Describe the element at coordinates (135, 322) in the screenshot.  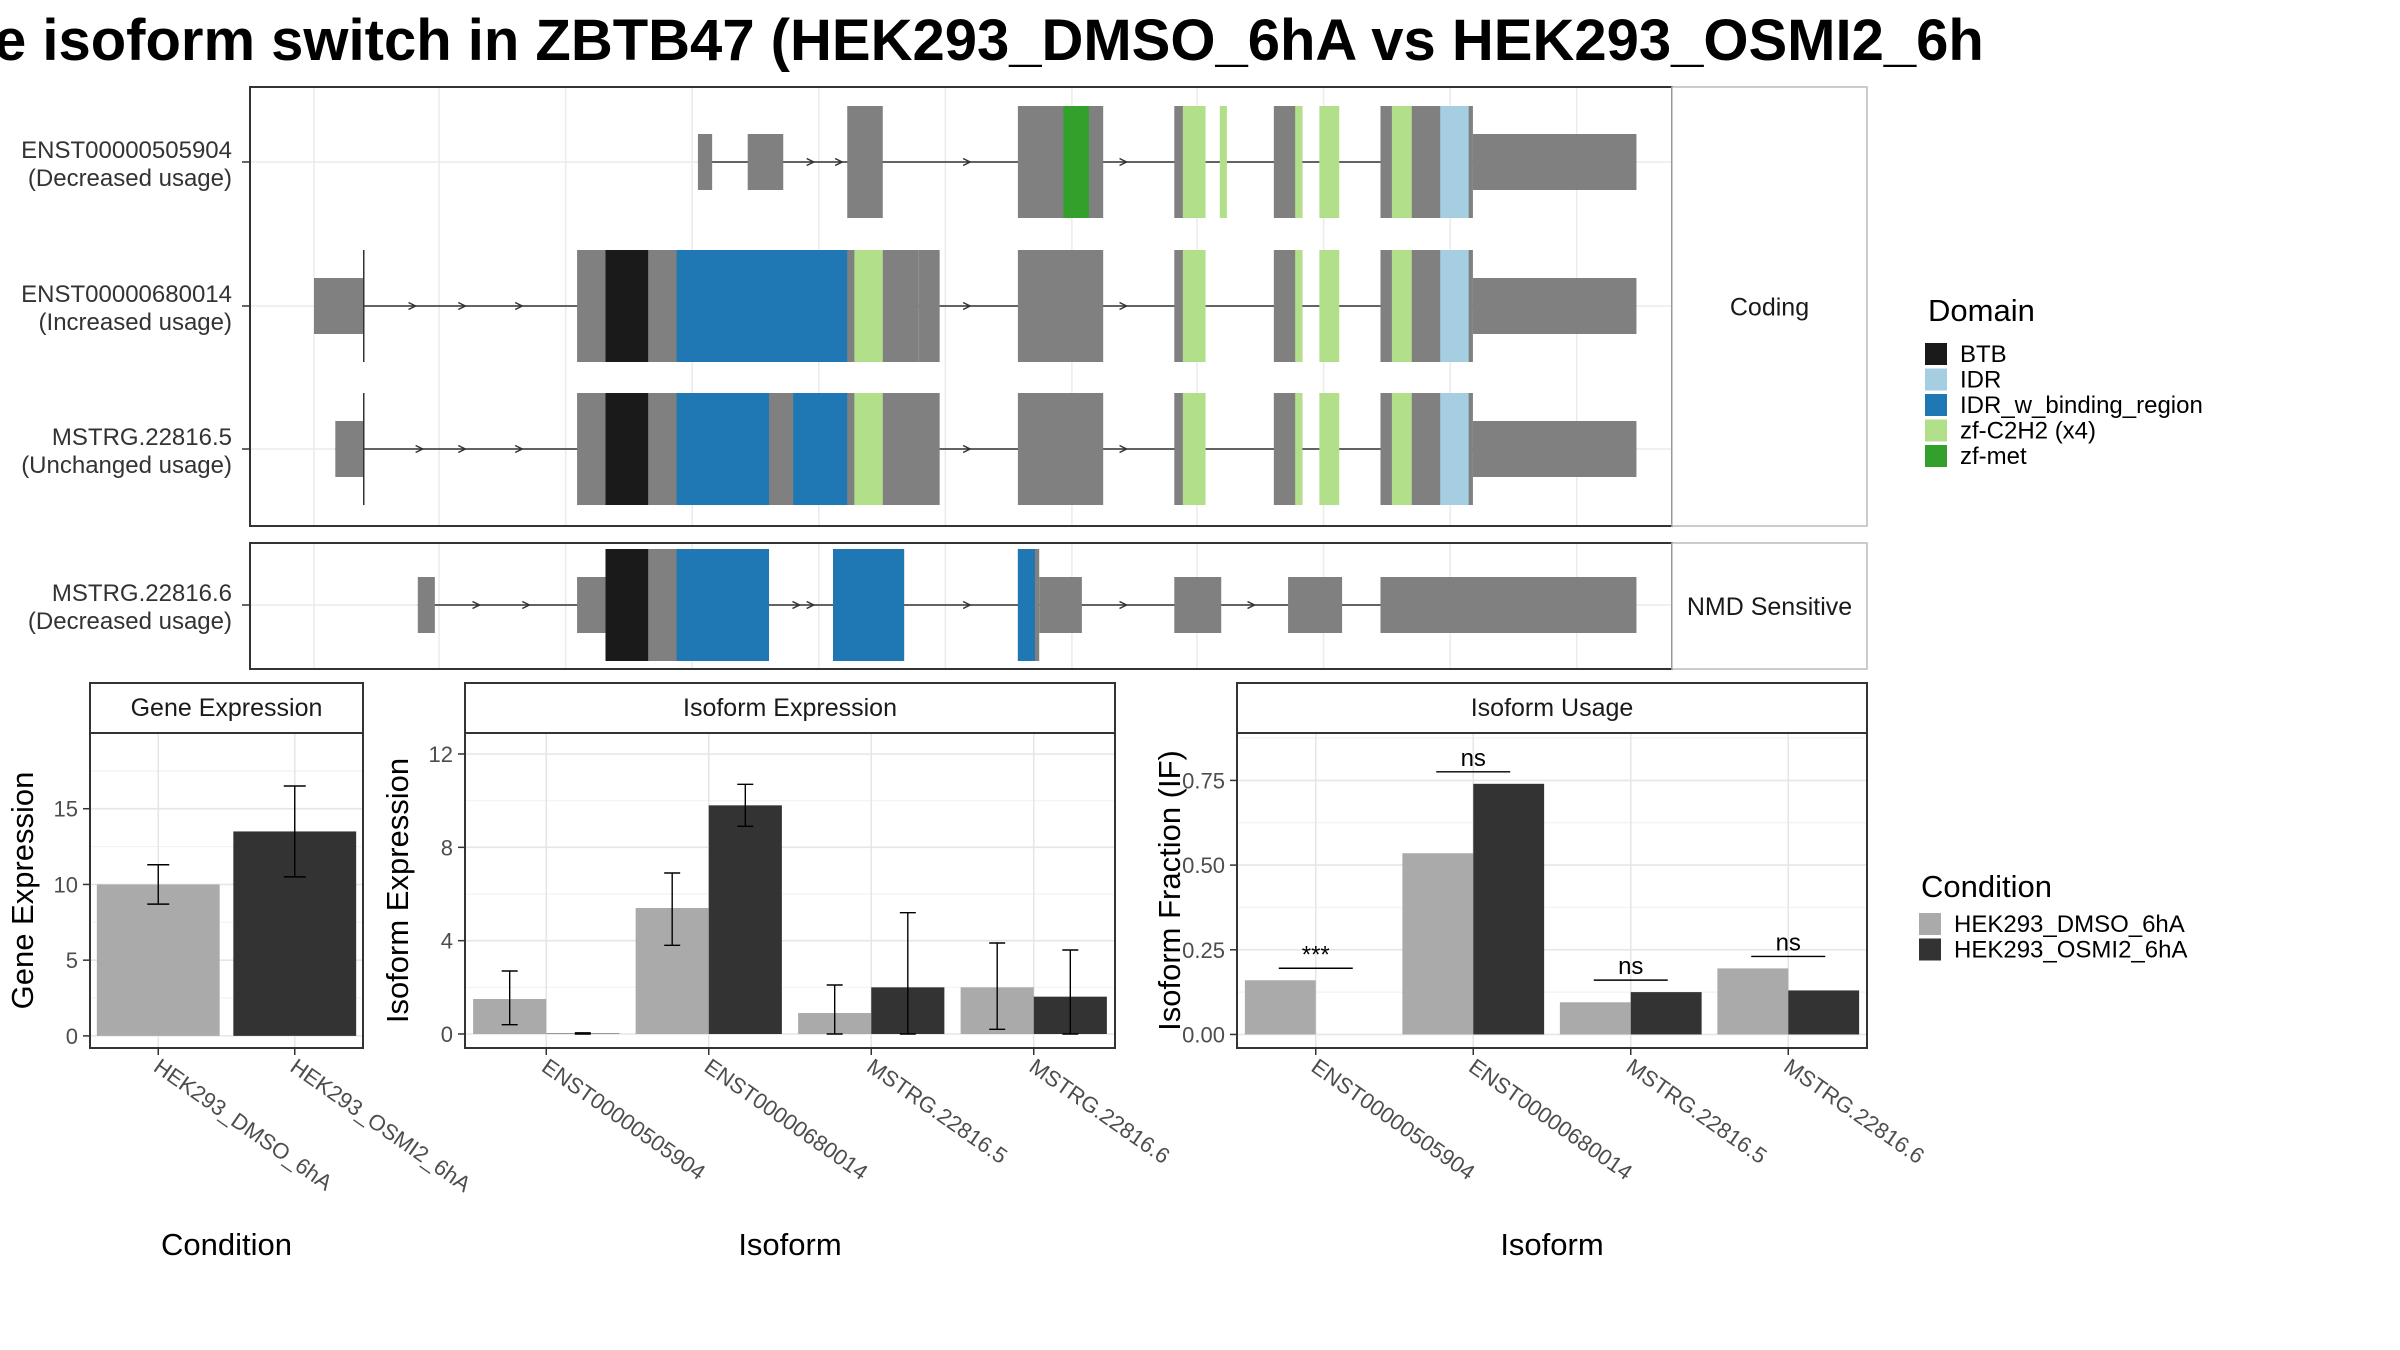
I see `transcript-usage-label: (Increased usage)` at that location.